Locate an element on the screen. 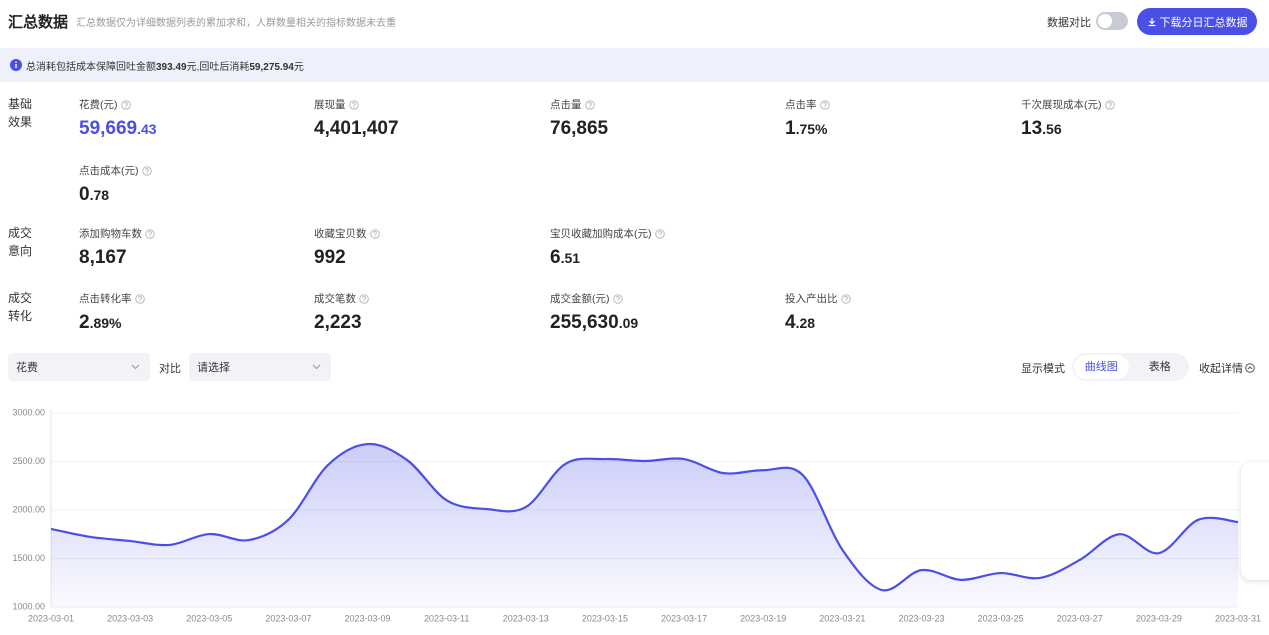 The height and width of the screenshot is (635, 1269). metric-label: 收藏宝贝数 is located at coordinates (347, 233).